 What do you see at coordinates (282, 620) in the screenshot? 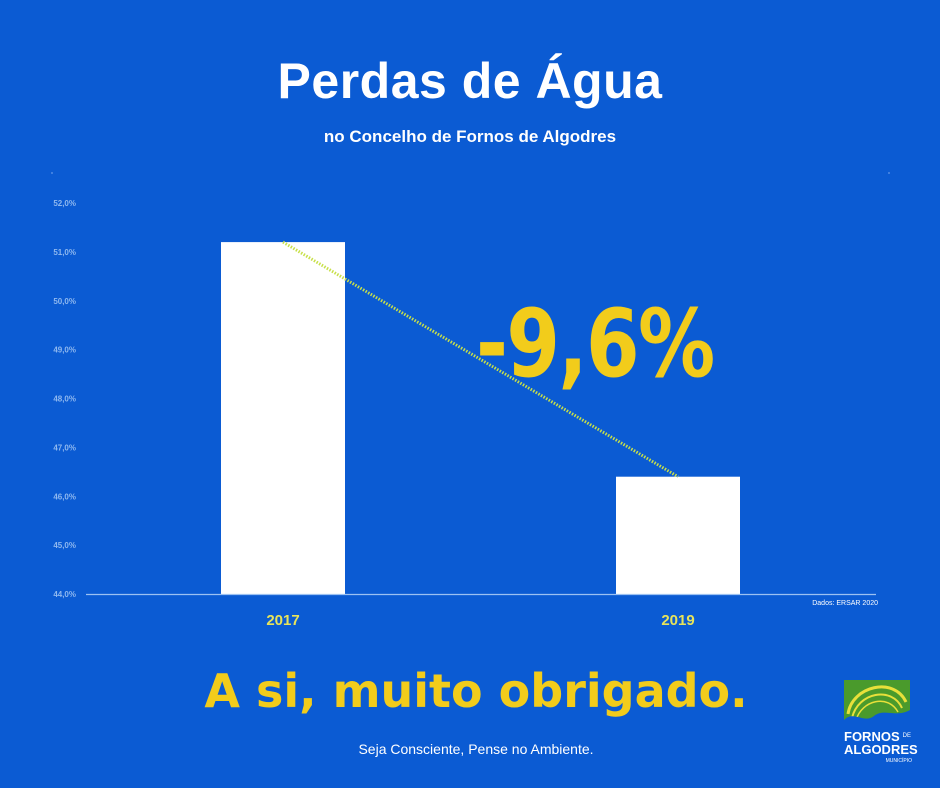
I see `category-label: 2017` at bounding box center [282, 620].